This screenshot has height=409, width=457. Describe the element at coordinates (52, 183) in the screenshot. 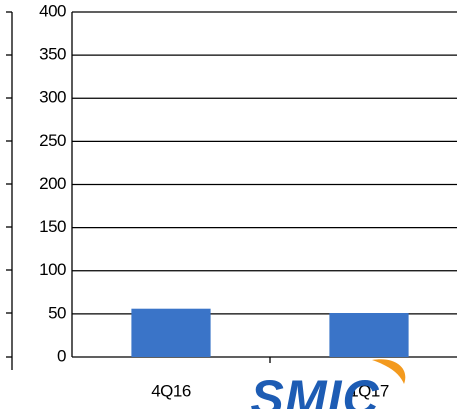

I see `y-tick-label: 200` at that location.